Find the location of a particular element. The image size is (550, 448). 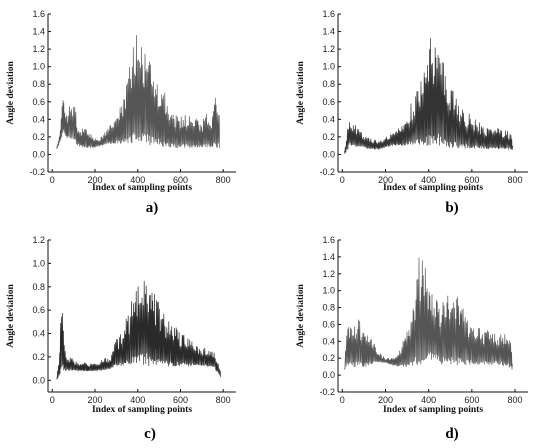

panel-label: c) is located at coordinates (150, 434).